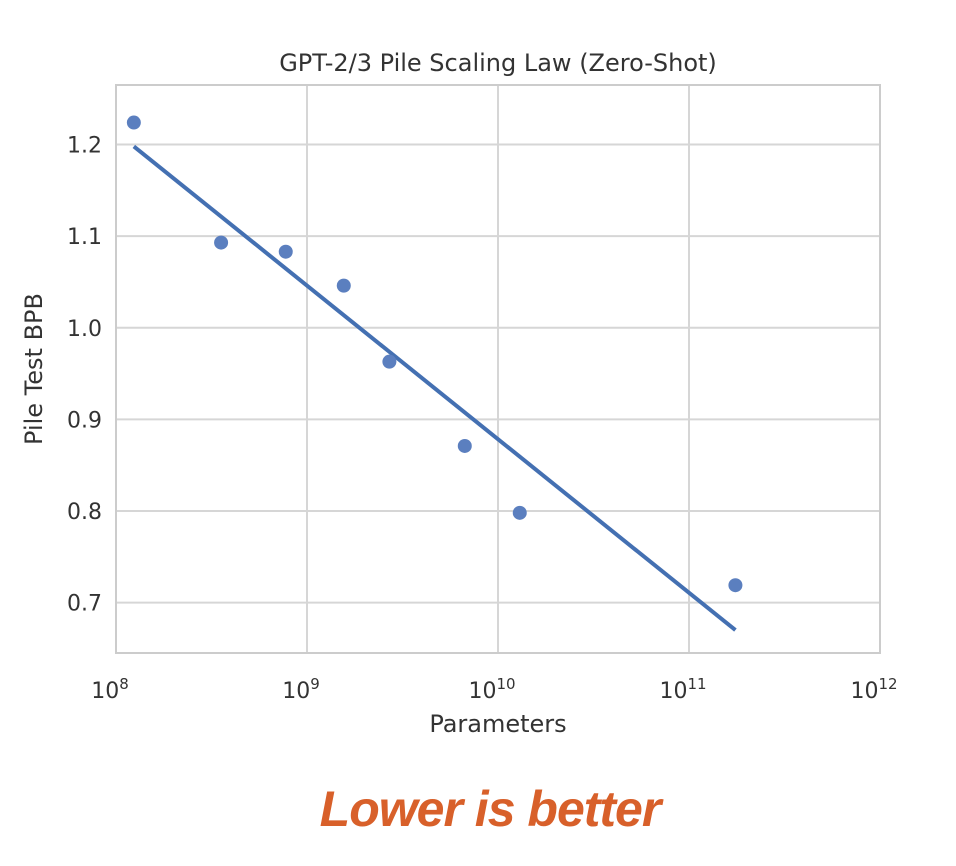 This screenshot has height=866, width=956. I want to click on x-tick-label: 10¹⁰, so click(491, 689).